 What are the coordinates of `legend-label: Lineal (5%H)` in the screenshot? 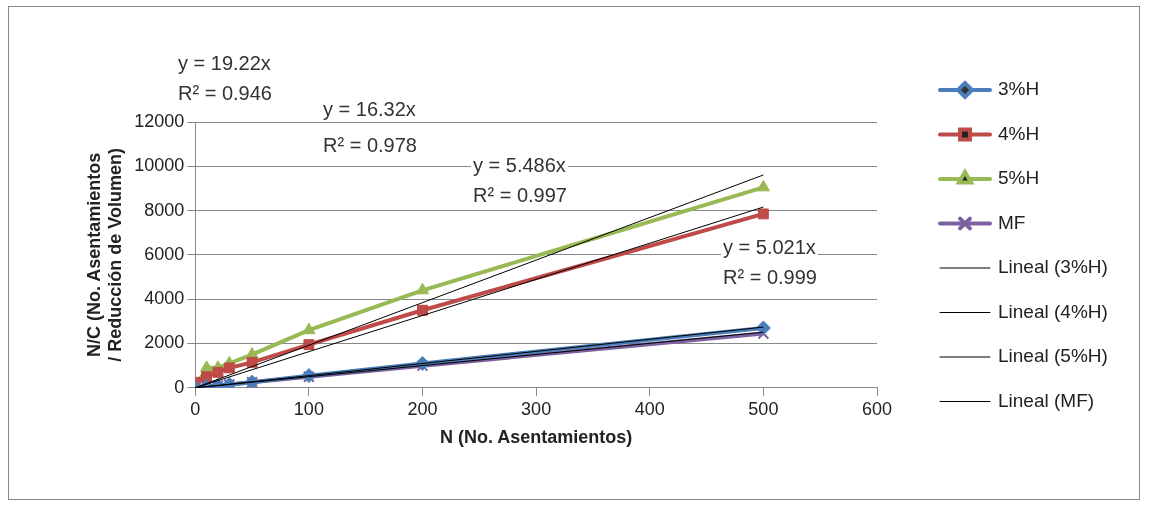 It's located at (1053, 356).